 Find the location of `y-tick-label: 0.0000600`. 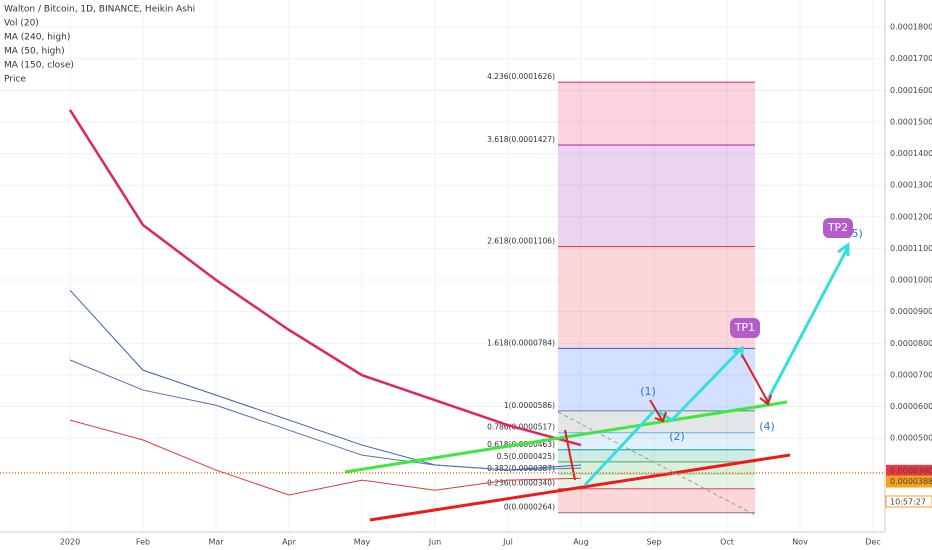

y-tick-label: 0.0000600 is located at coordinates (911, 406).